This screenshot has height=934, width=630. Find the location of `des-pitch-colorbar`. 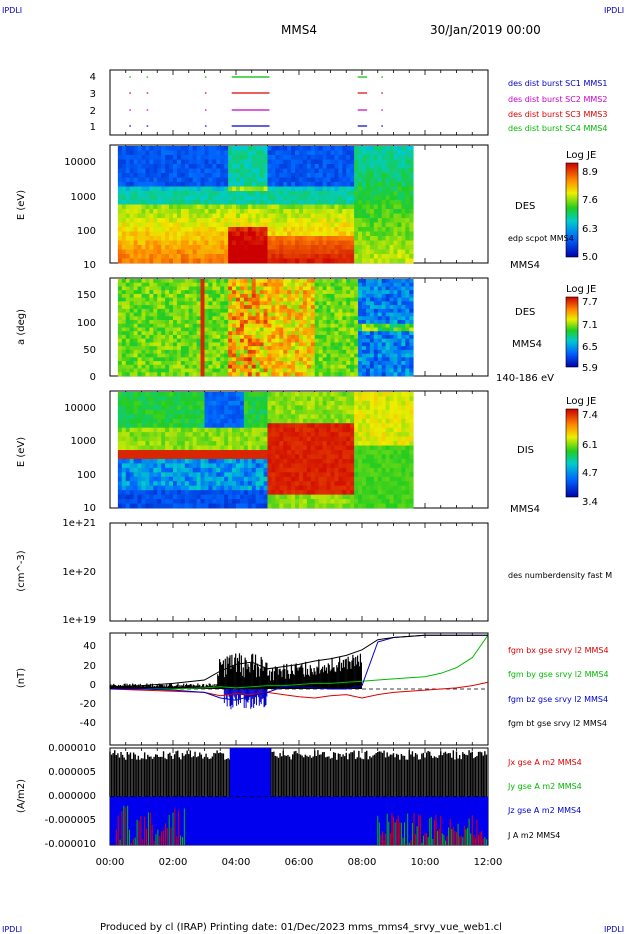

des-pitch-colorbar is located at coordinates (572, 332).